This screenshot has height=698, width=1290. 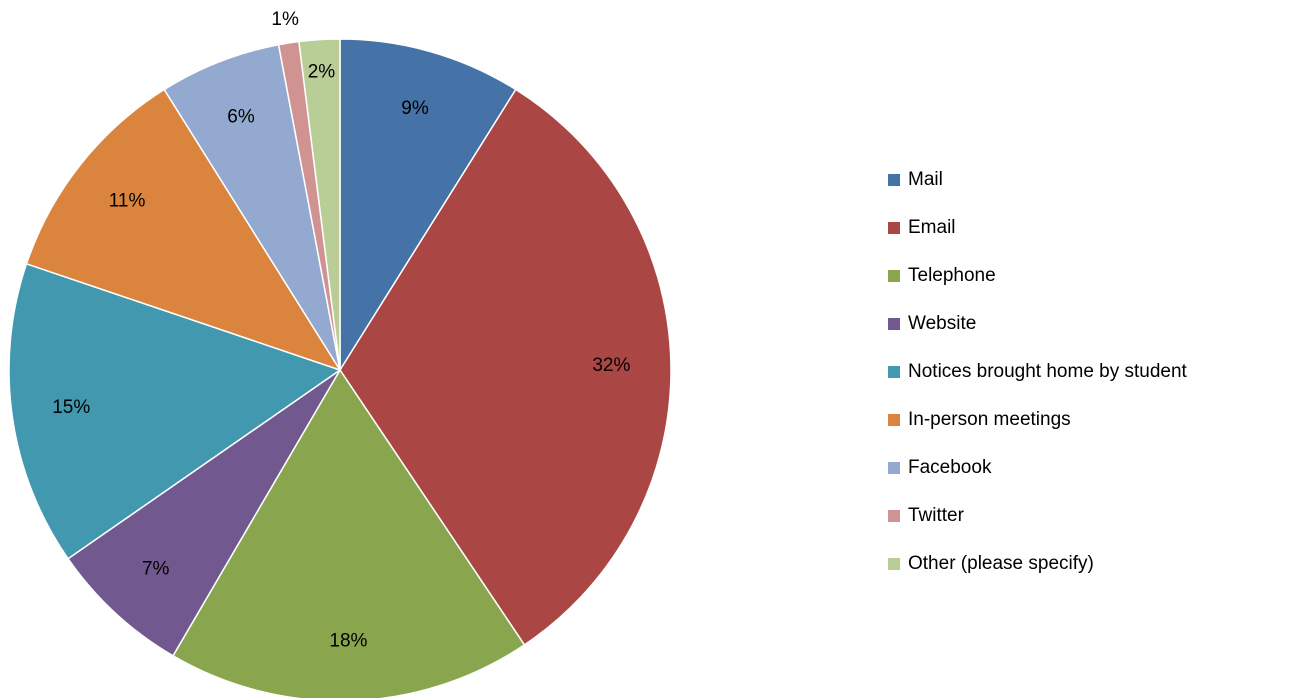 What do you see at coordinates (932, 227) in the screenshot?
I see `legend-label: Email` at bounding box center [932, 227].